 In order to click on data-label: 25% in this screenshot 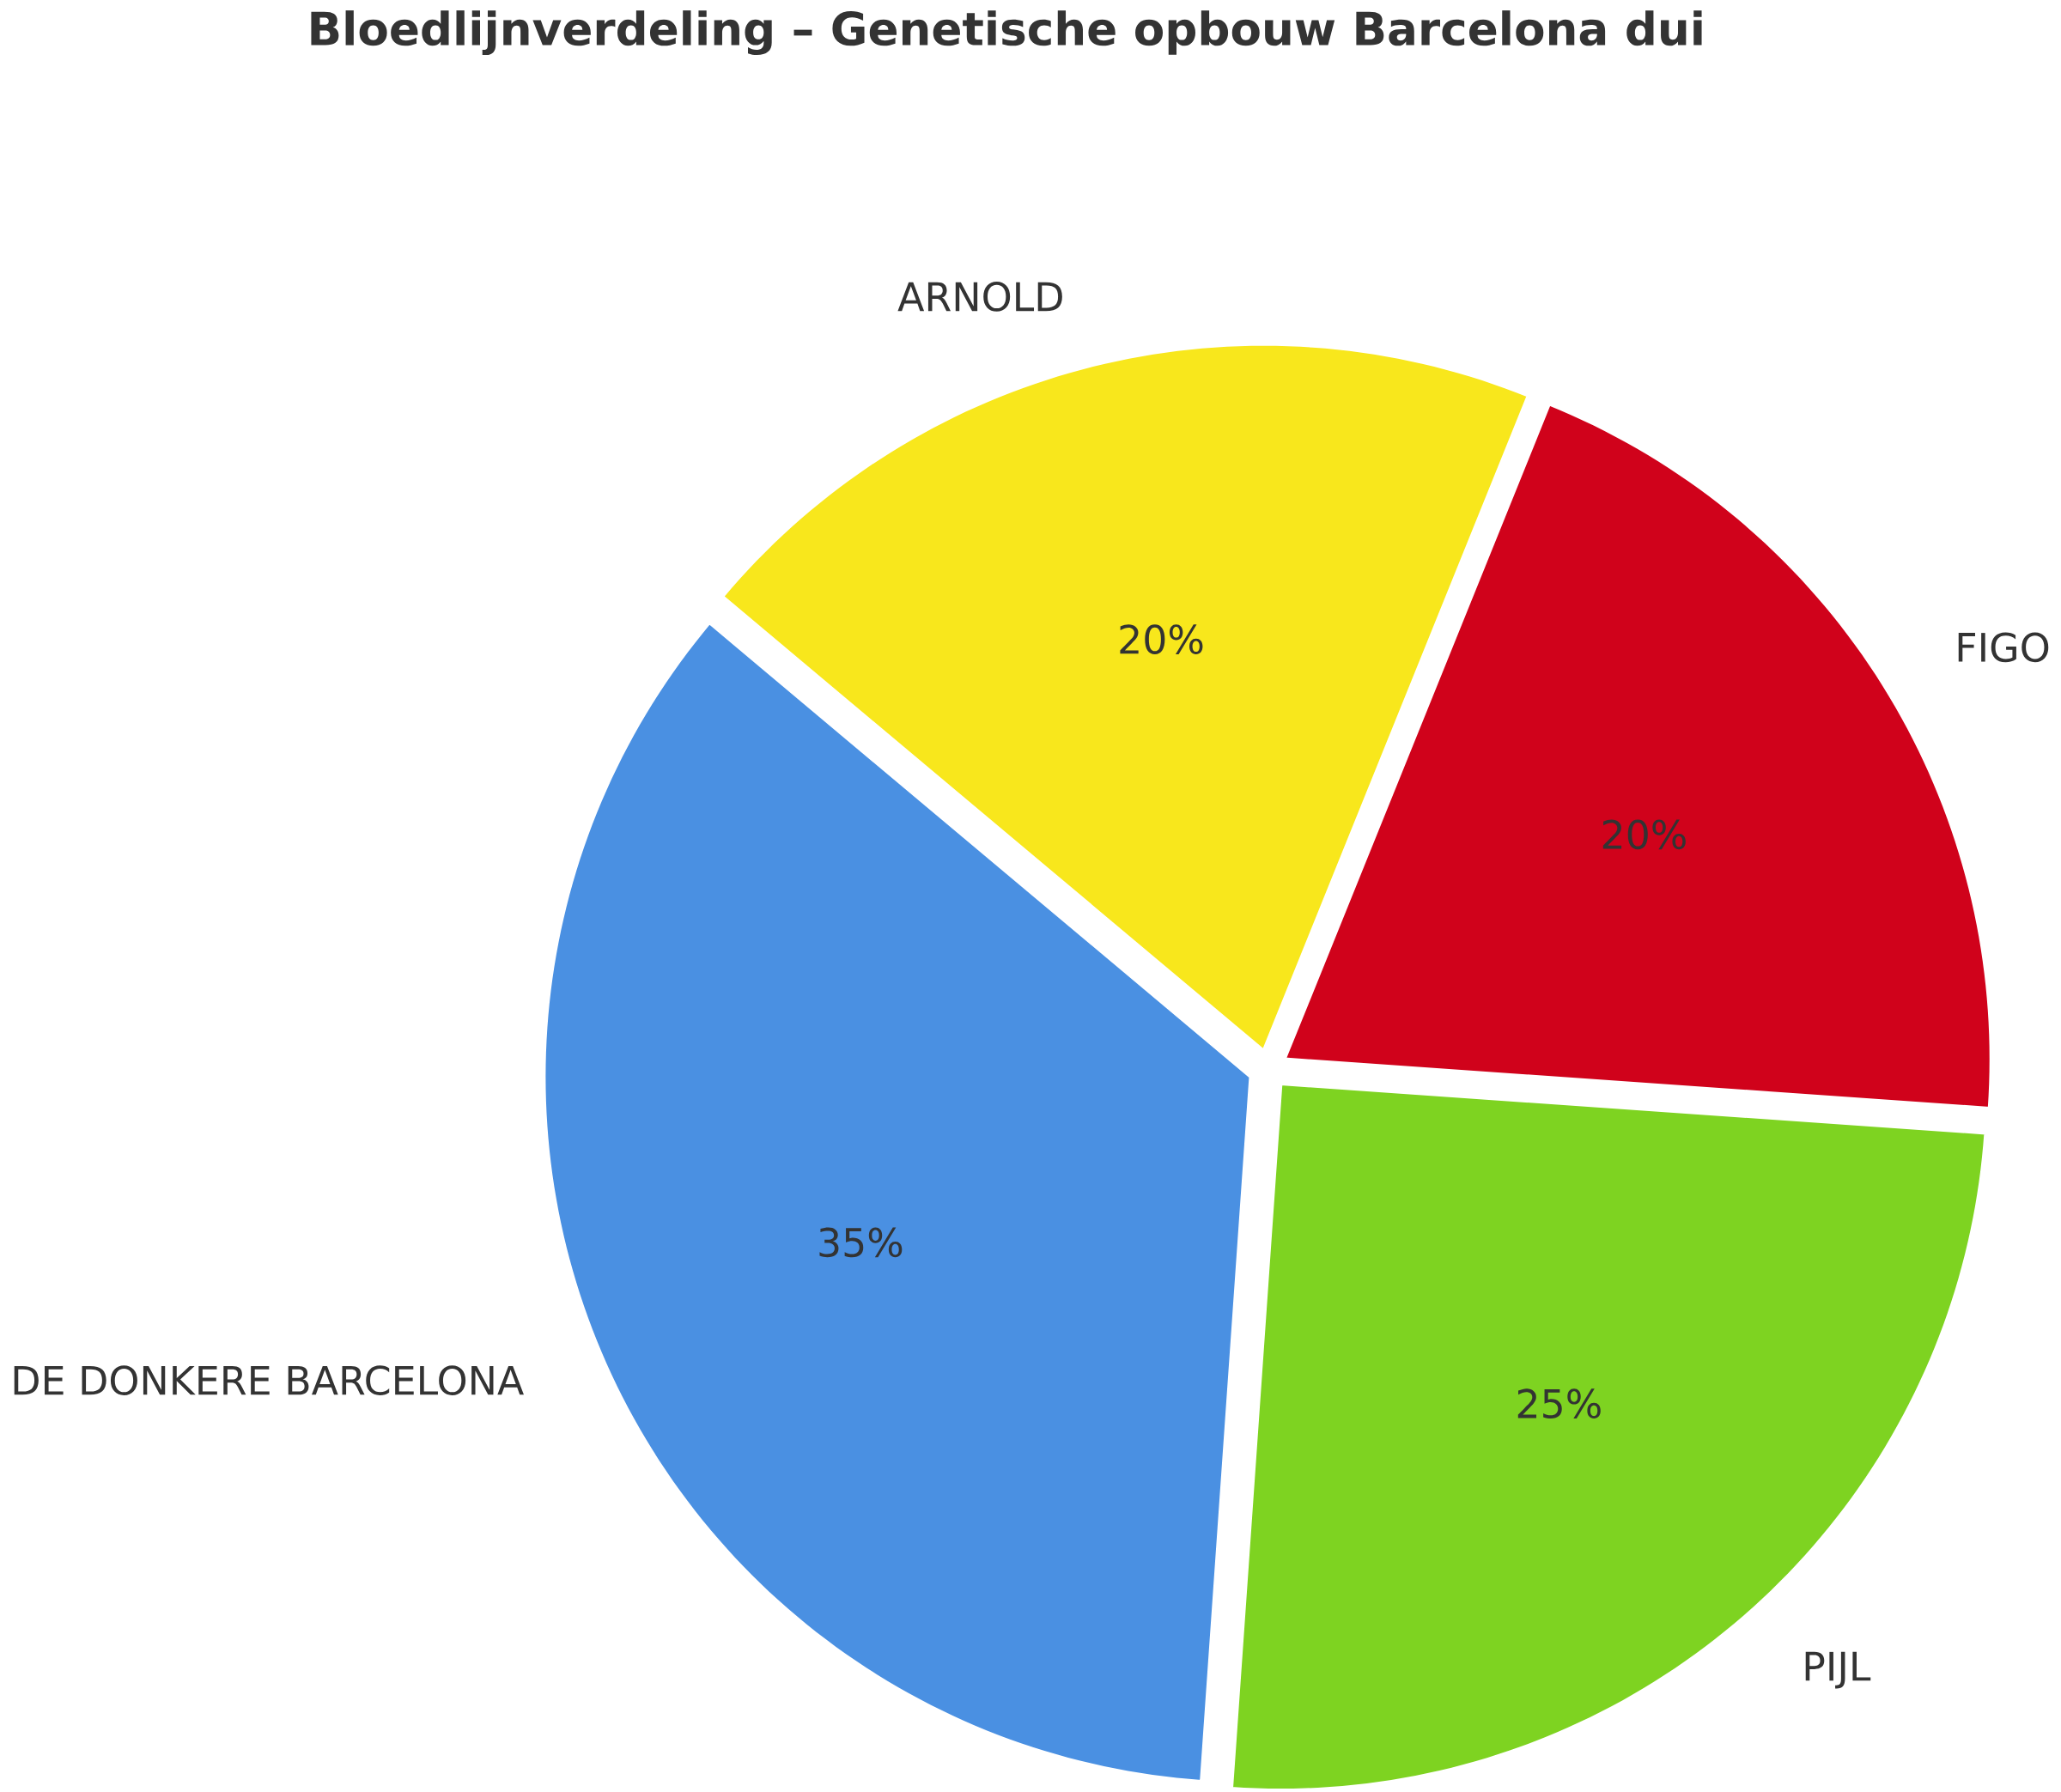, I will do `click(1559, 1404)`.